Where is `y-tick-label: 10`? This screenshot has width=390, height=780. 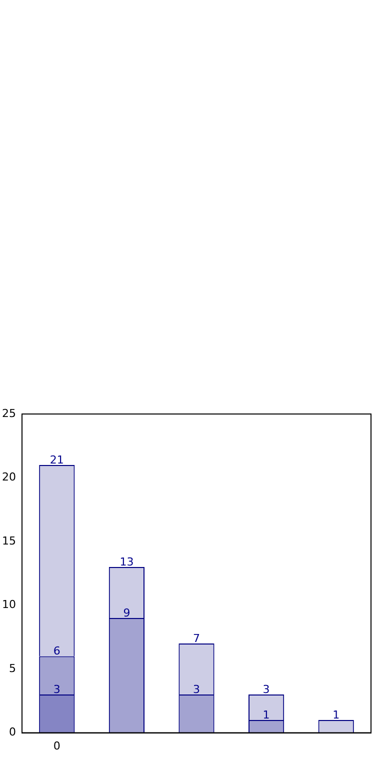
y-tick-label: 10 is located at coordinates (9, 605).